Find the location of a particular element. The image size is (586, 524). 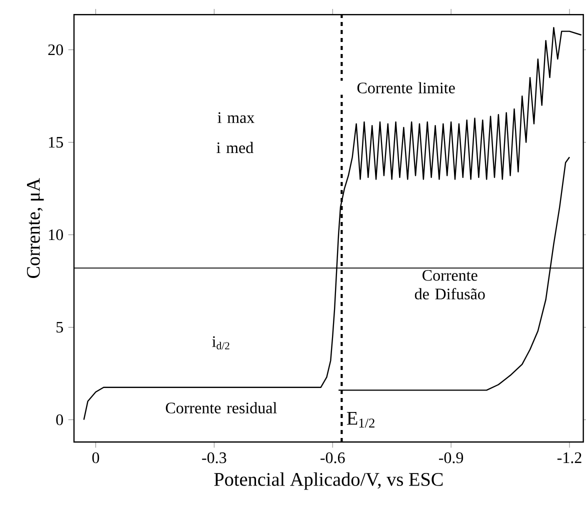

x-axis-title: Potencial Aplicado/V, vs ESC is located at coordinates (328, 481).